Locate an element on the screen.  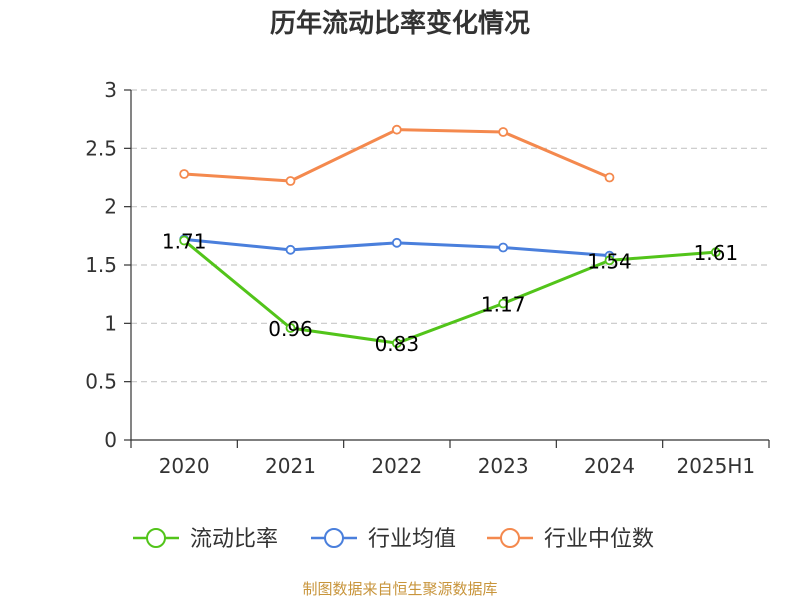
legend-label: 流动比率 is located at coordinates (234, 539).